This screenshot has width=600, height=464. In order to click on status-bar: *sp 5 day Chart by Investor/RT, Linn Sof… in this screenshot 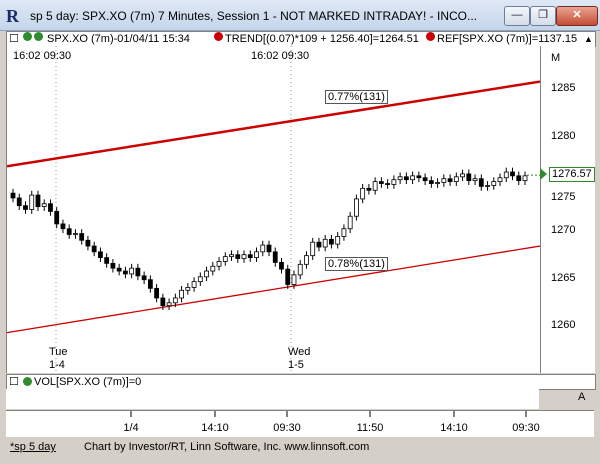, I will do `click(300, 447)`.